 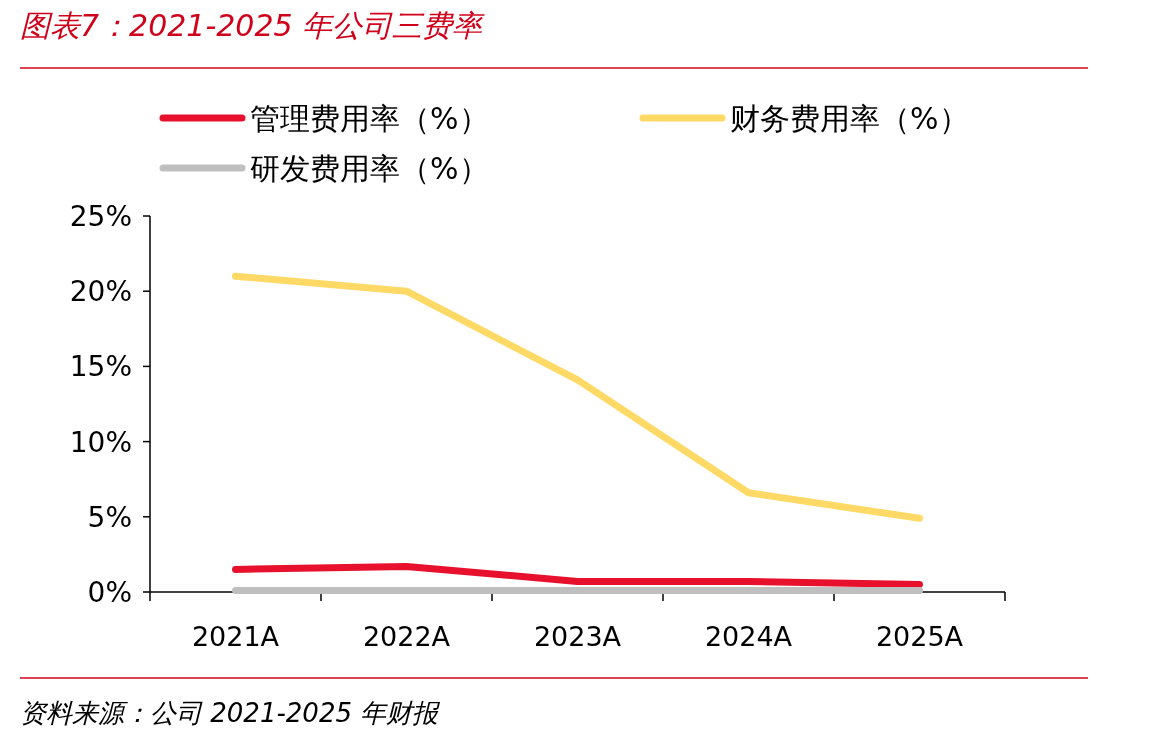 What do you see at coordinates (369, 168) in the screenshot?
I see `legend-label: 研发费用率（%）` at bounding box center [369, 168].